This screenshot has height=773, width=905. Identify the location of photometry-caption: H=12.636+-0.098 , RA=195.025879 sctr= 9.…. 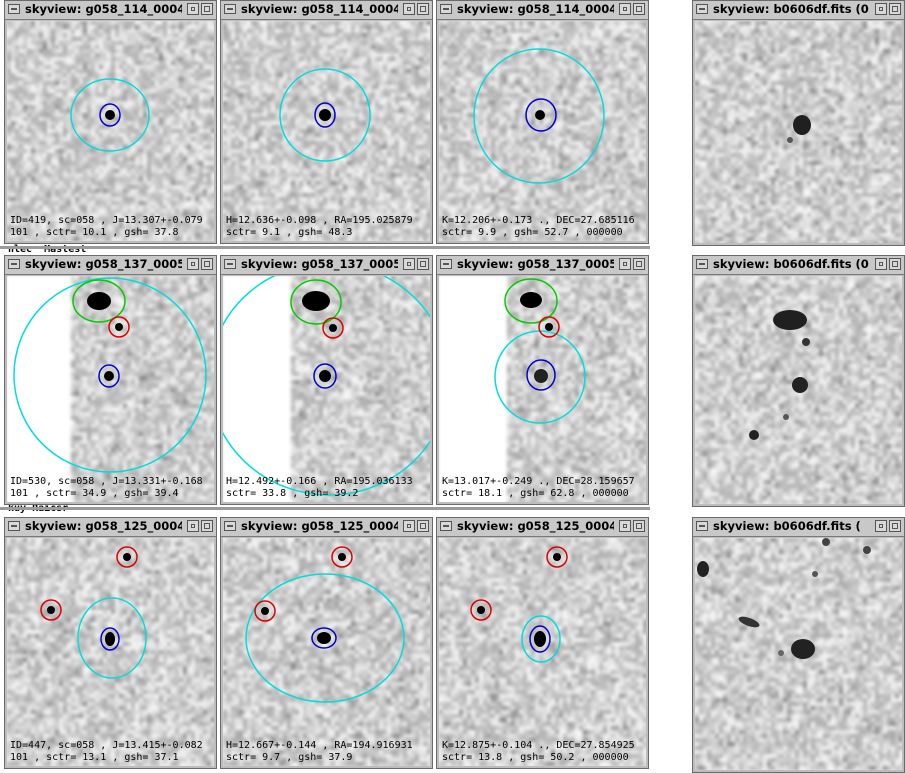
(319, 227).